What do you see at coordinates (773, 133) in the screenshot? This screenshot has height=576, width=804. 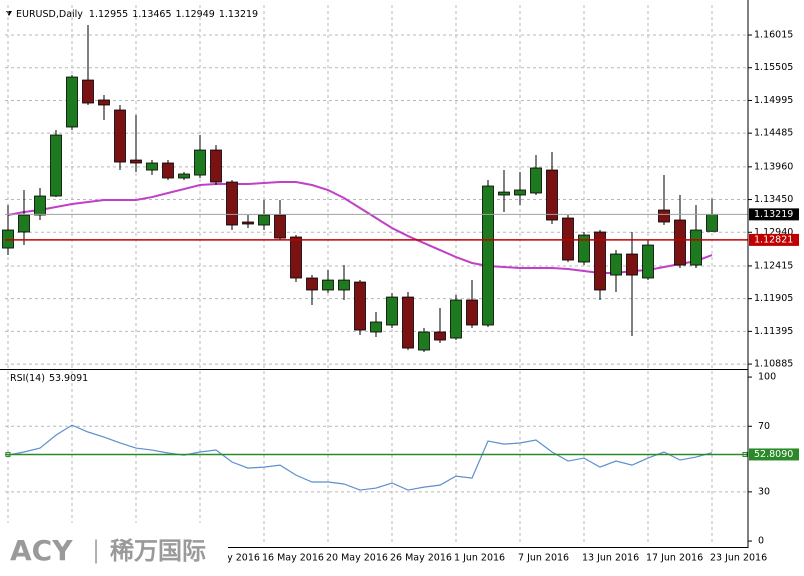 I see `y-tick-label: 1.14485` at bounding box center [773, 133].